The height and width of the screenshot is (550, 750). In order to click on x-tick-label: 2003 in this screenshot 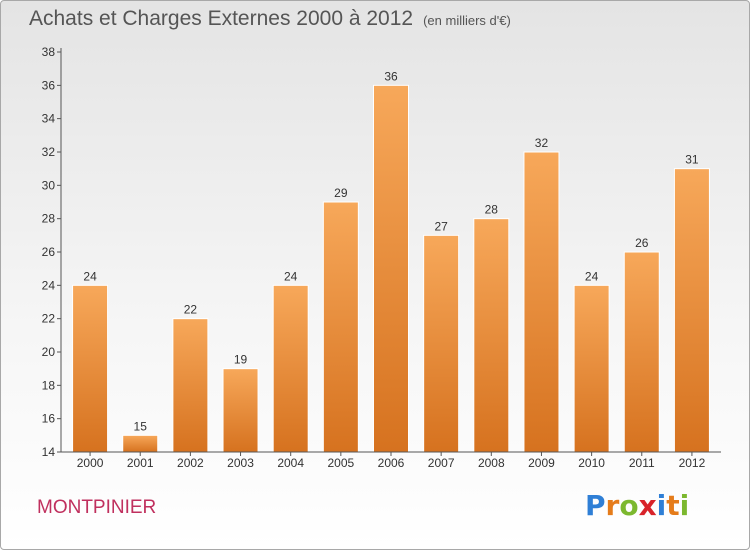, I will do `click(240, 463)`.